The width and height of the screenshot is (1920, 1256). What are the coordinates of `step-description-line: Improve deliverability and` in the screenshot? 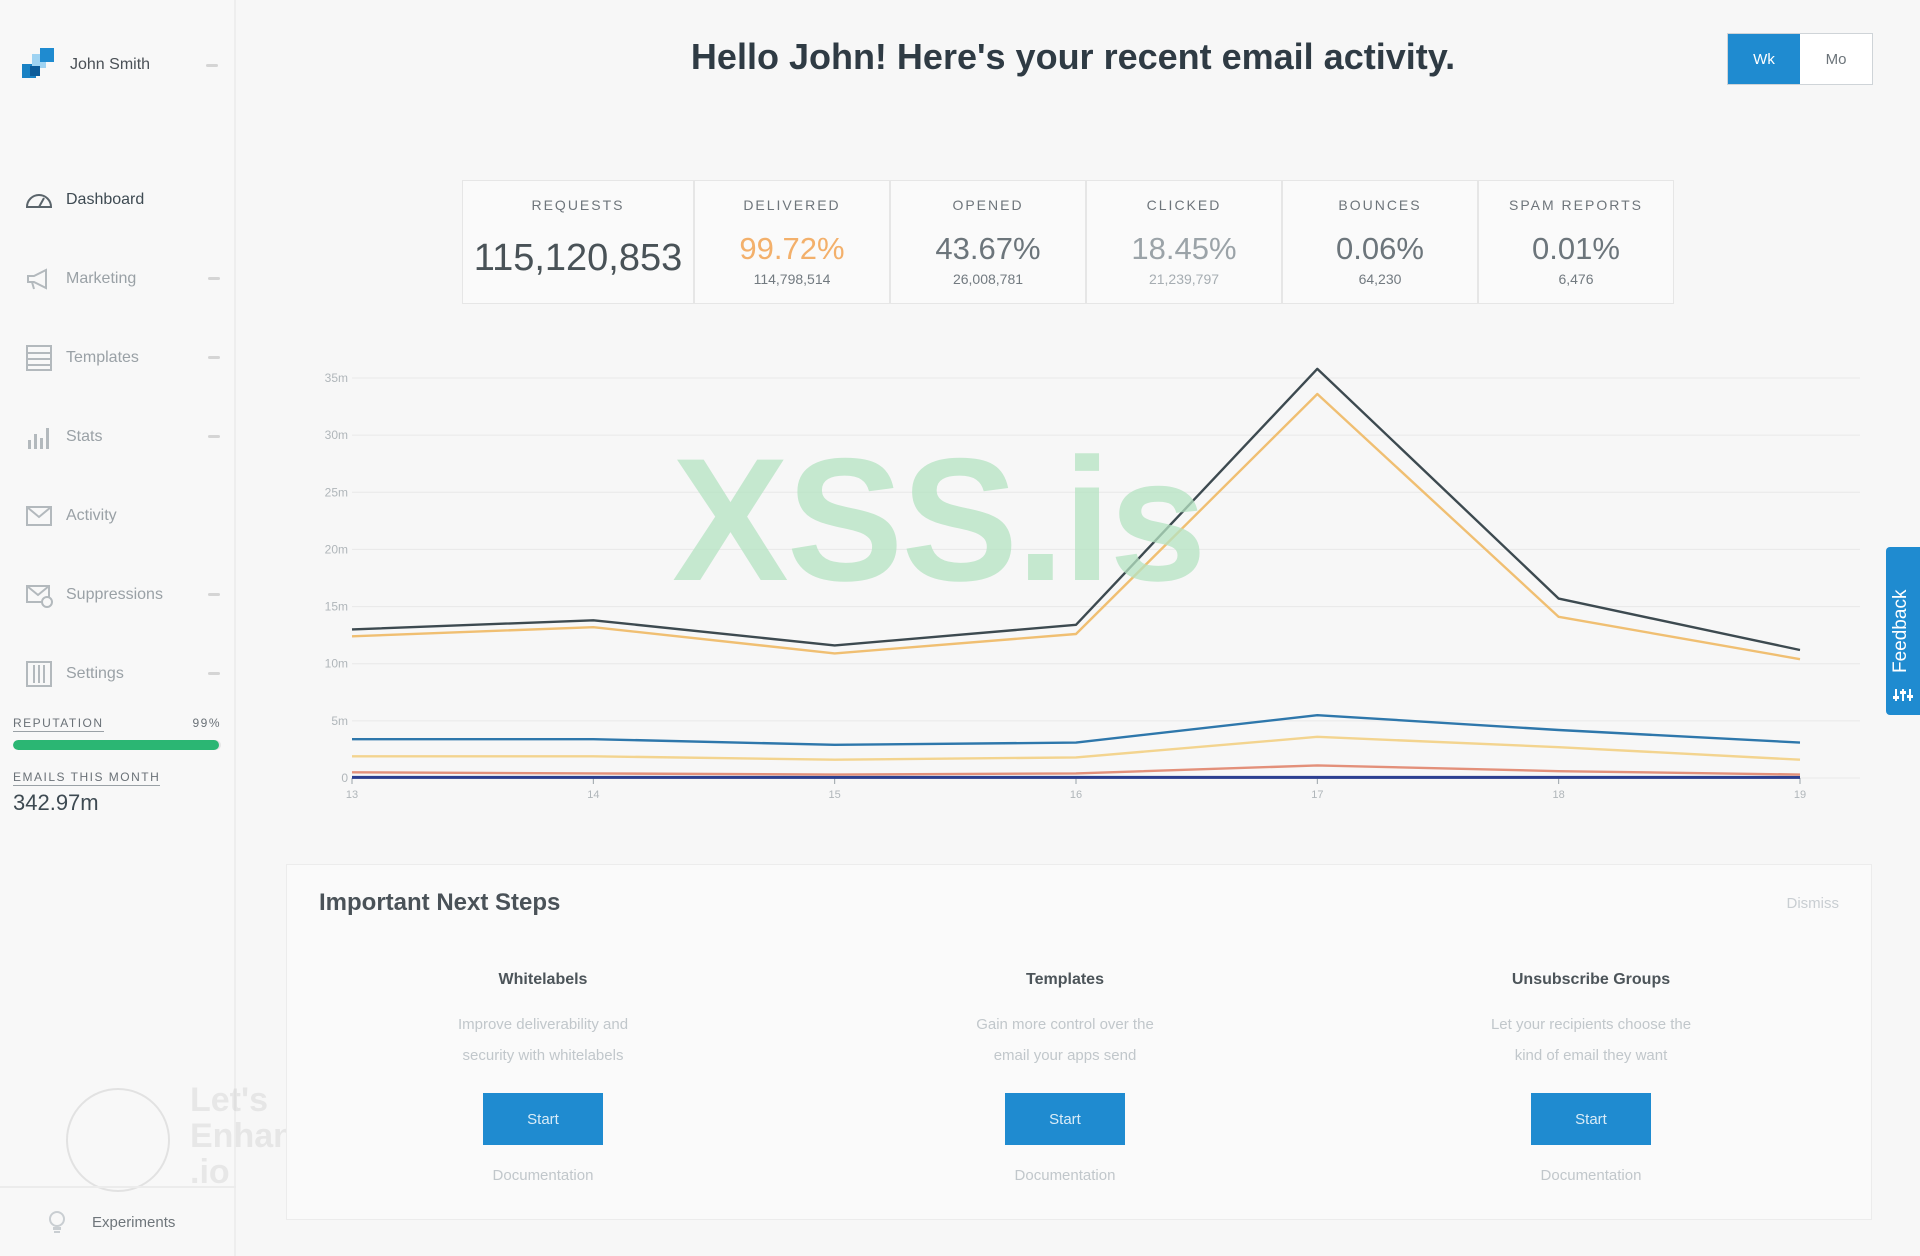 It's located at (543, 1024).